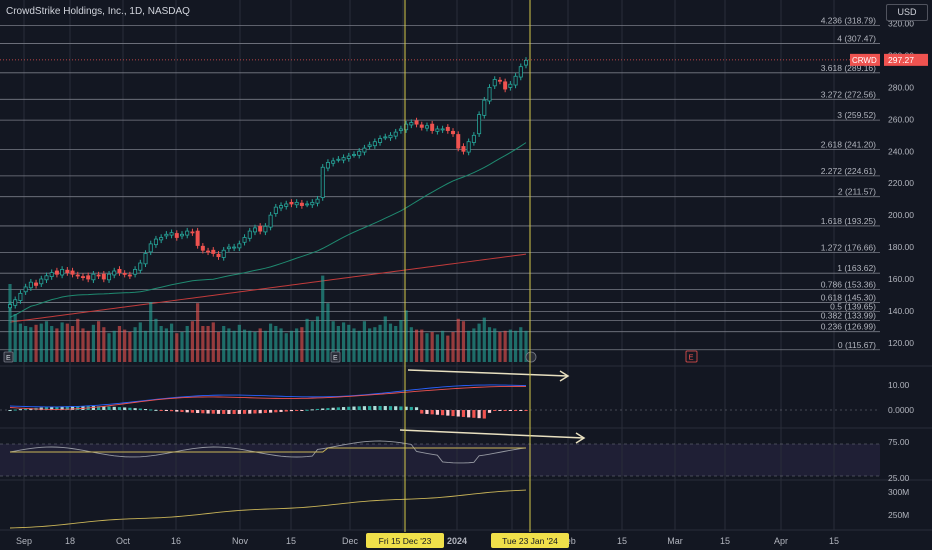  I want to click on fib-label-13: 0.5 (139.65), so click(853, 306).